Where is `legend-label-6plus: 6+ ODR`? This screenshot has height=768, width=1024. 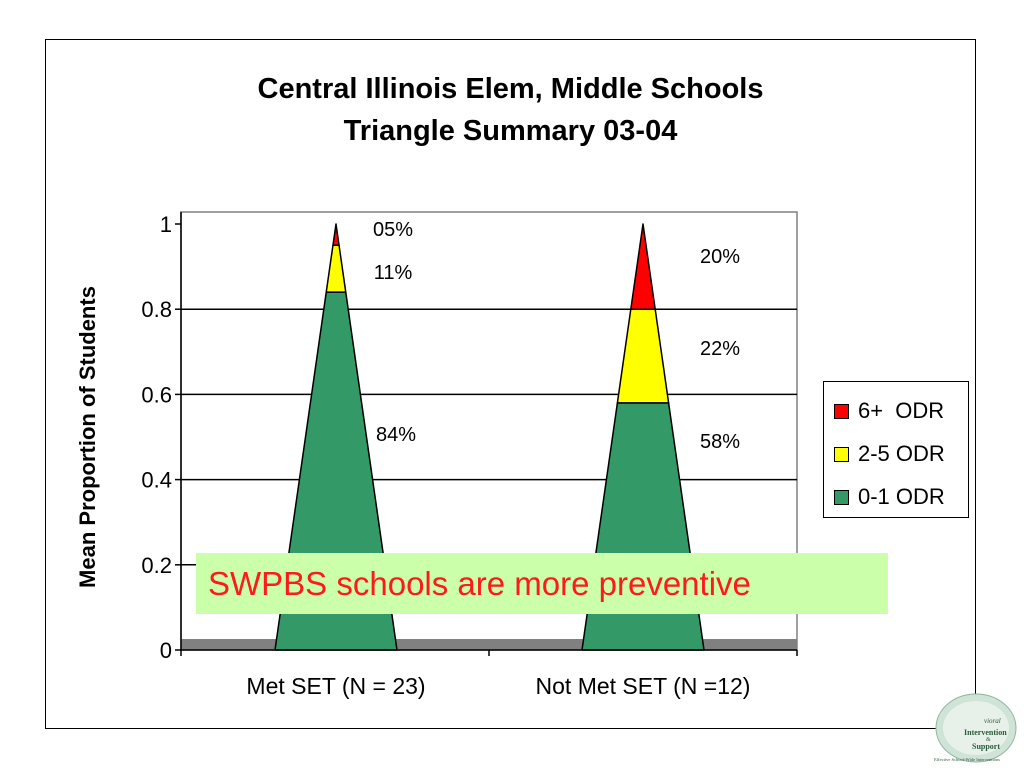 legend-label-6plus: 6+ ODR is located at coordinates (901, 410).